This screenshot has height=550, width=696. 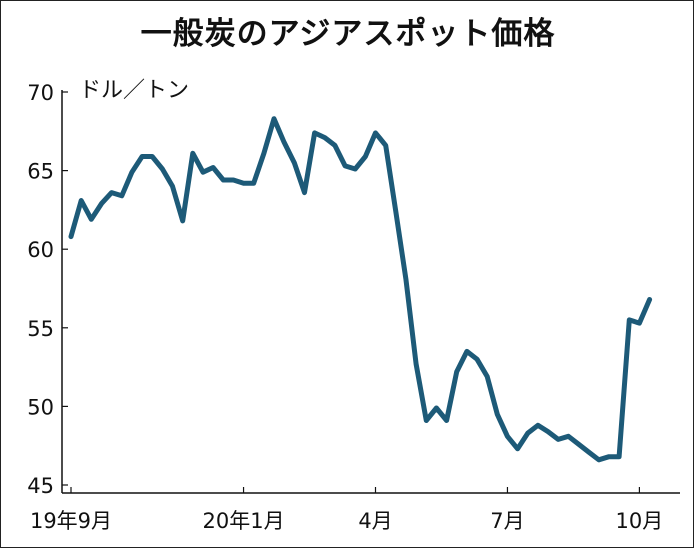 What do you see at coordinates (40, 289) in the screenshot?
I see `y-tick-labels: 45 50 55 60 65 70` at bounding box center [40, 289].